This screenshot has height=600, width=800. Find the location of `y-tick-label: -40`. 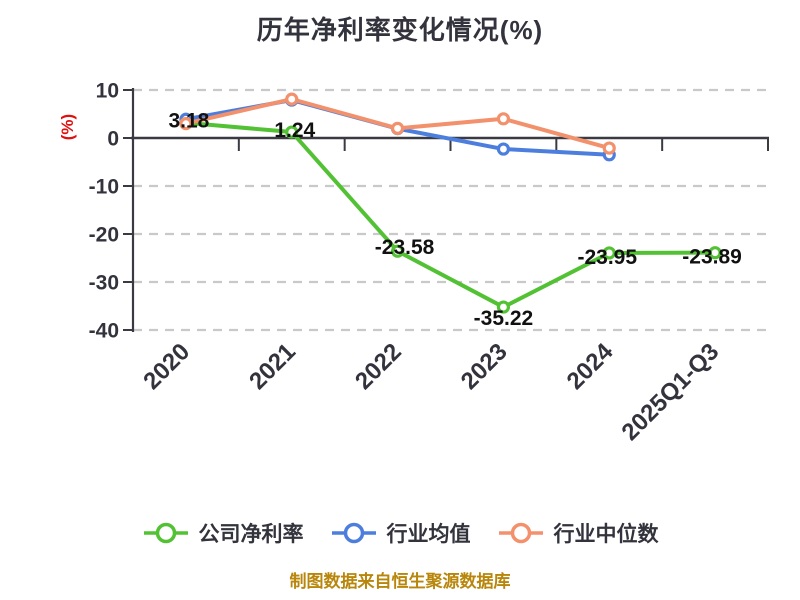

y-tick-label: -40 is located at coordinates (104, 331).